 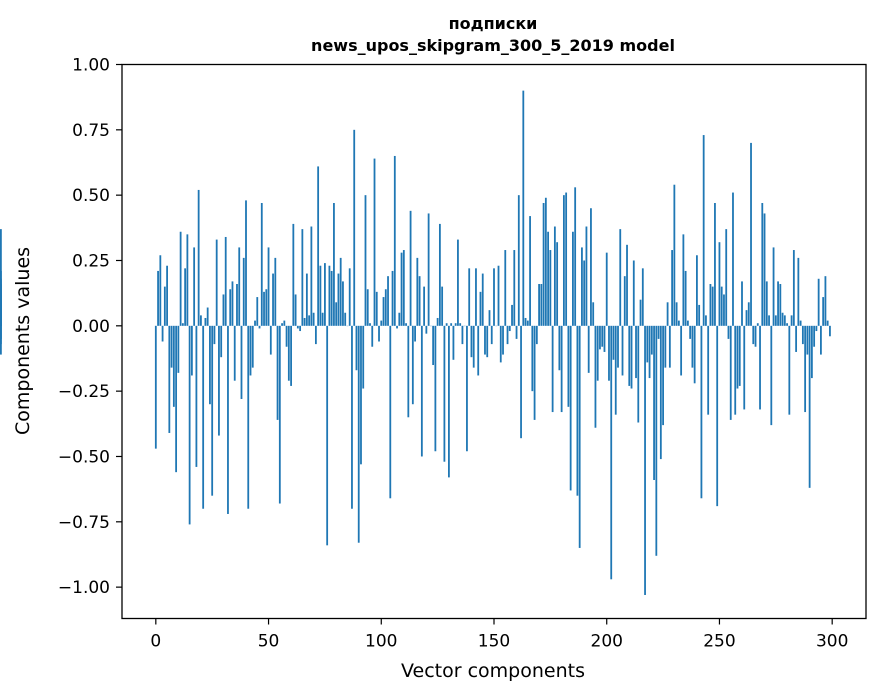 I want to click on chart-title-line-1: подписки, so click(x=493, y=23).